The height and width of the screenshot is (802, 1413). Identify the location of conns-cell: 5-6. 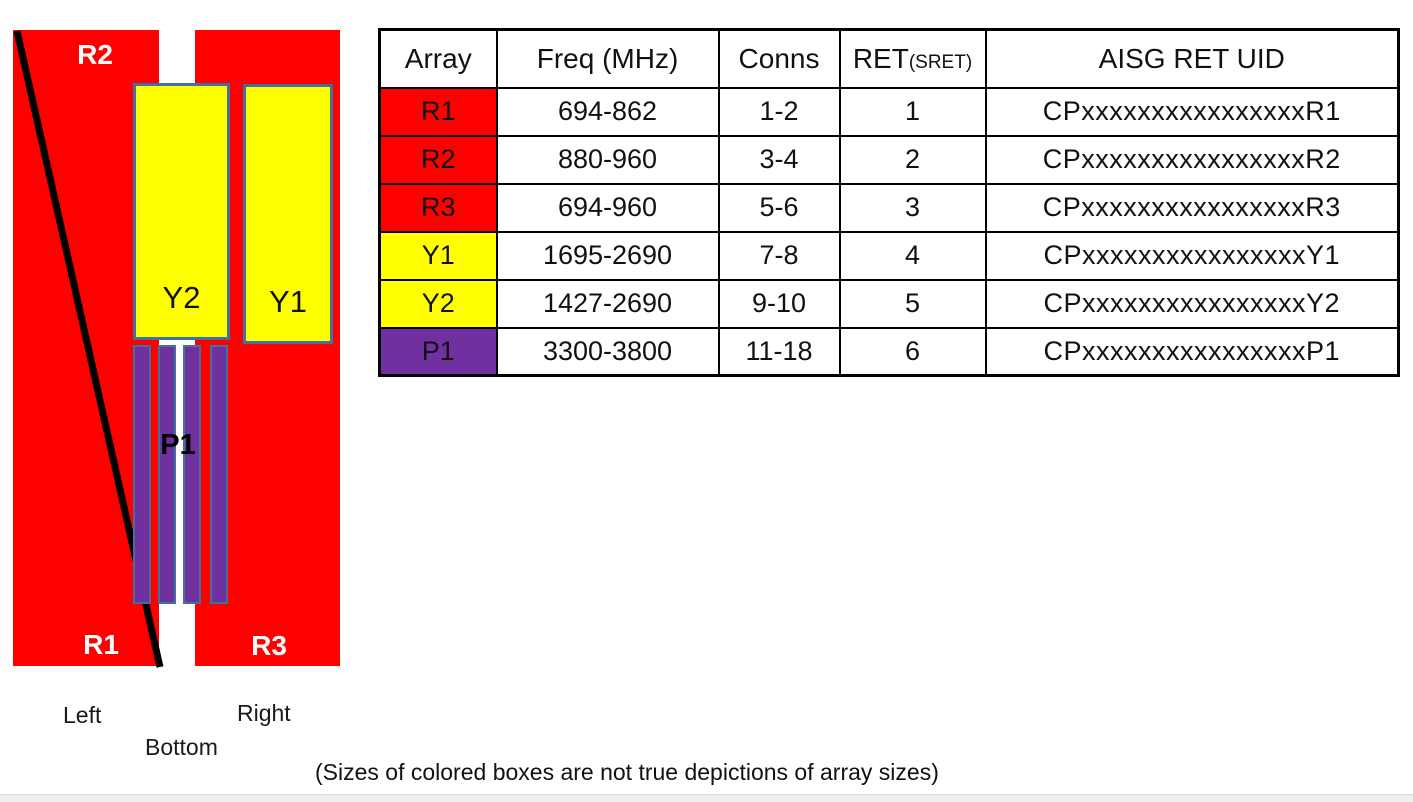
(779, 207).